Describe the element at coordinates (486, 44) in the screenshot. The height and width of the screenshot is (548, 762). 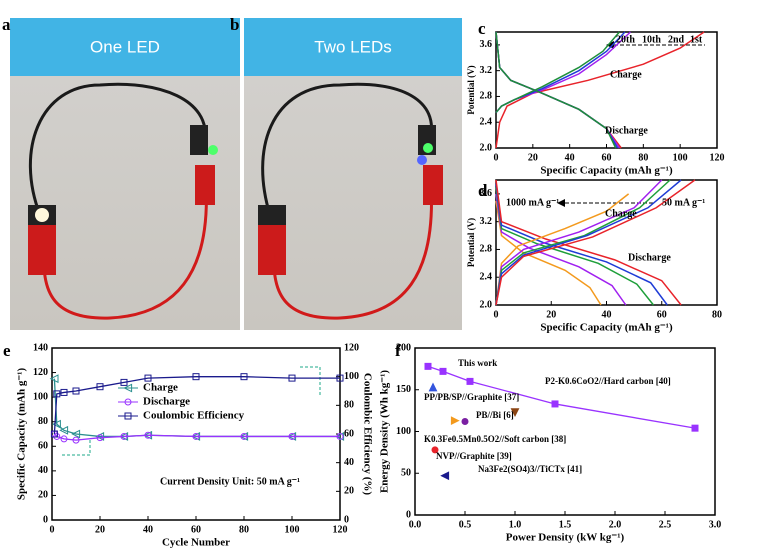
I see `y-tick-label: 3.6` at that location.